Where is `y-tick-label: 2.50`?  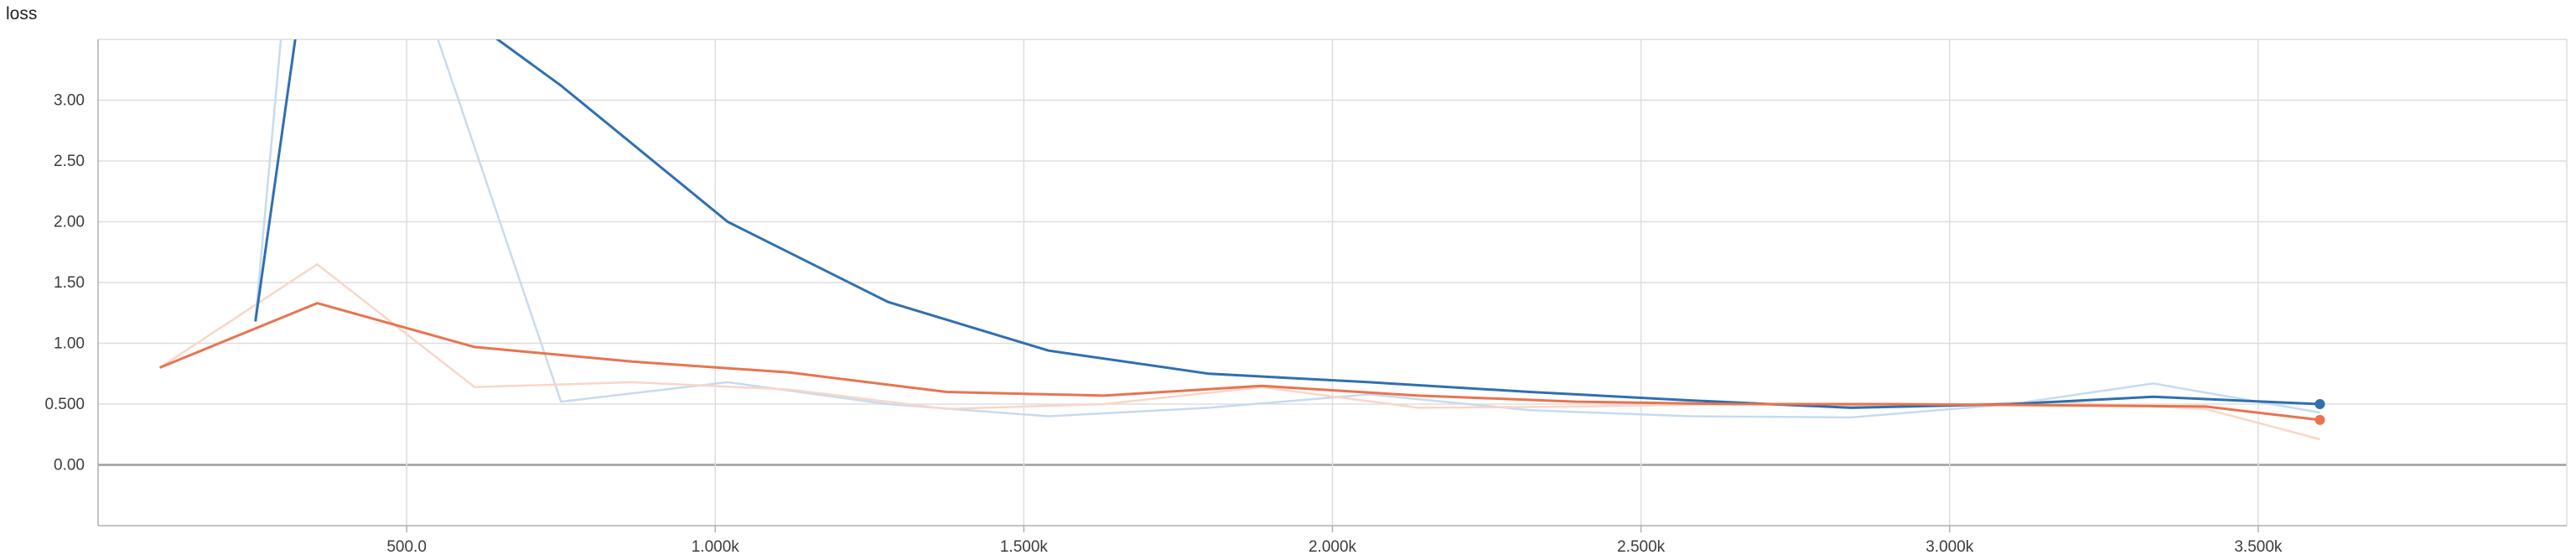
y-tick-label: 2.50 is located at coordinates (69, 161).